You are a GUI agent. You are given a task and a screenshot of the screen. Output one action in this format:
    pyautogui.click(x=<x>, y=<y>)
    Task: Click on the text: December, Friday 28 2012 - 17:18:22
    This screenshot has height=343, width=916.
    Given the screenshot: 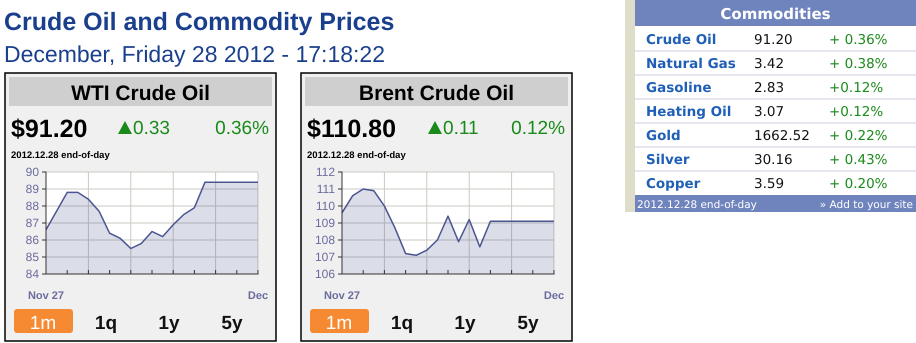 What is the action you would take?
    pyautogui.click(x=195, y=54)
    